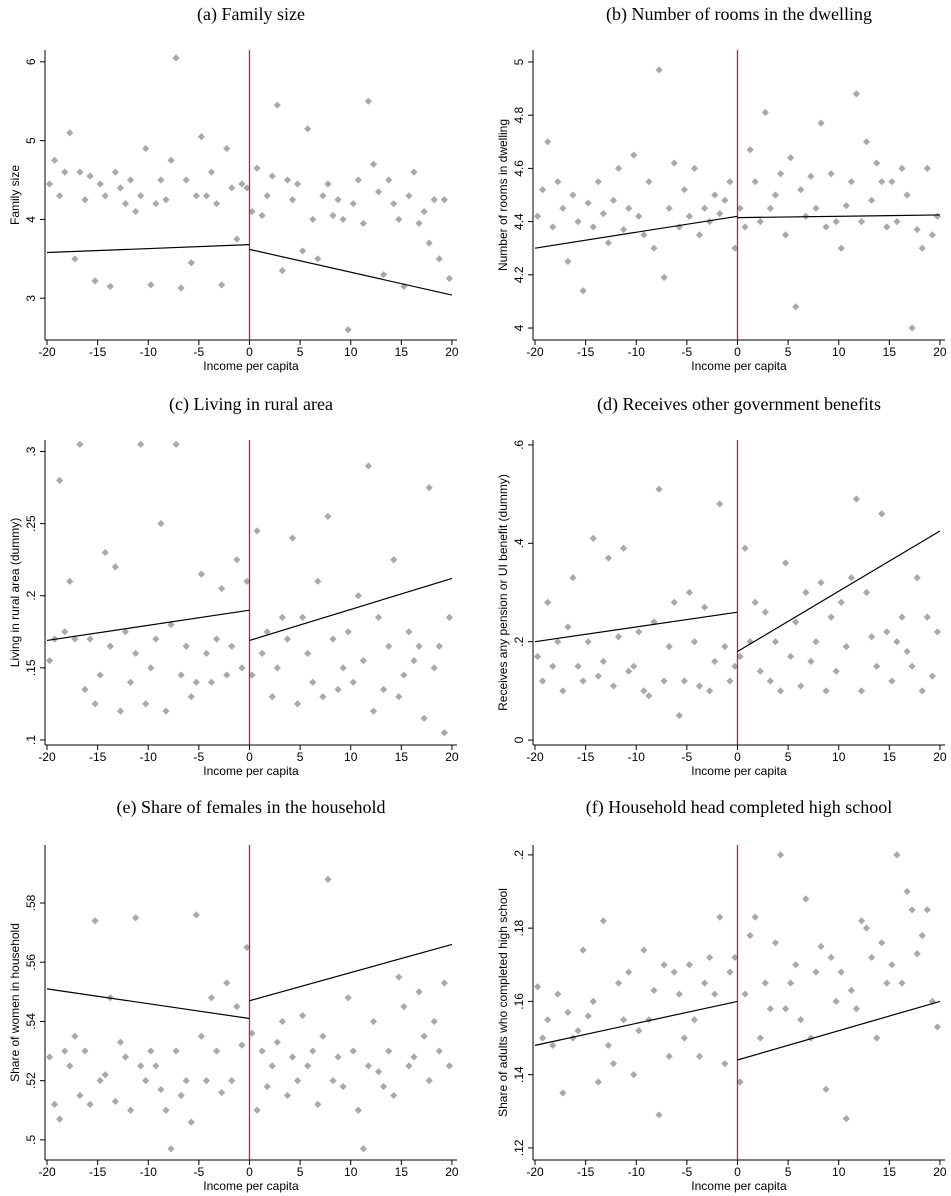  I want to click on y-tick-label: 0, so click(519, 739).